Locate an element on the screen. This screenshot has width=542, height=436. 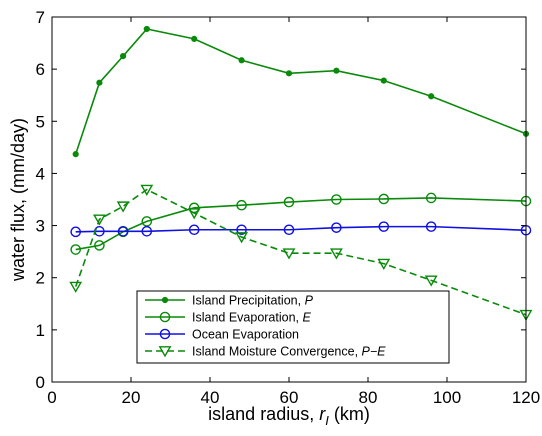
legend-entry: Island Evaporation, E is located at coordinates (228, 318).